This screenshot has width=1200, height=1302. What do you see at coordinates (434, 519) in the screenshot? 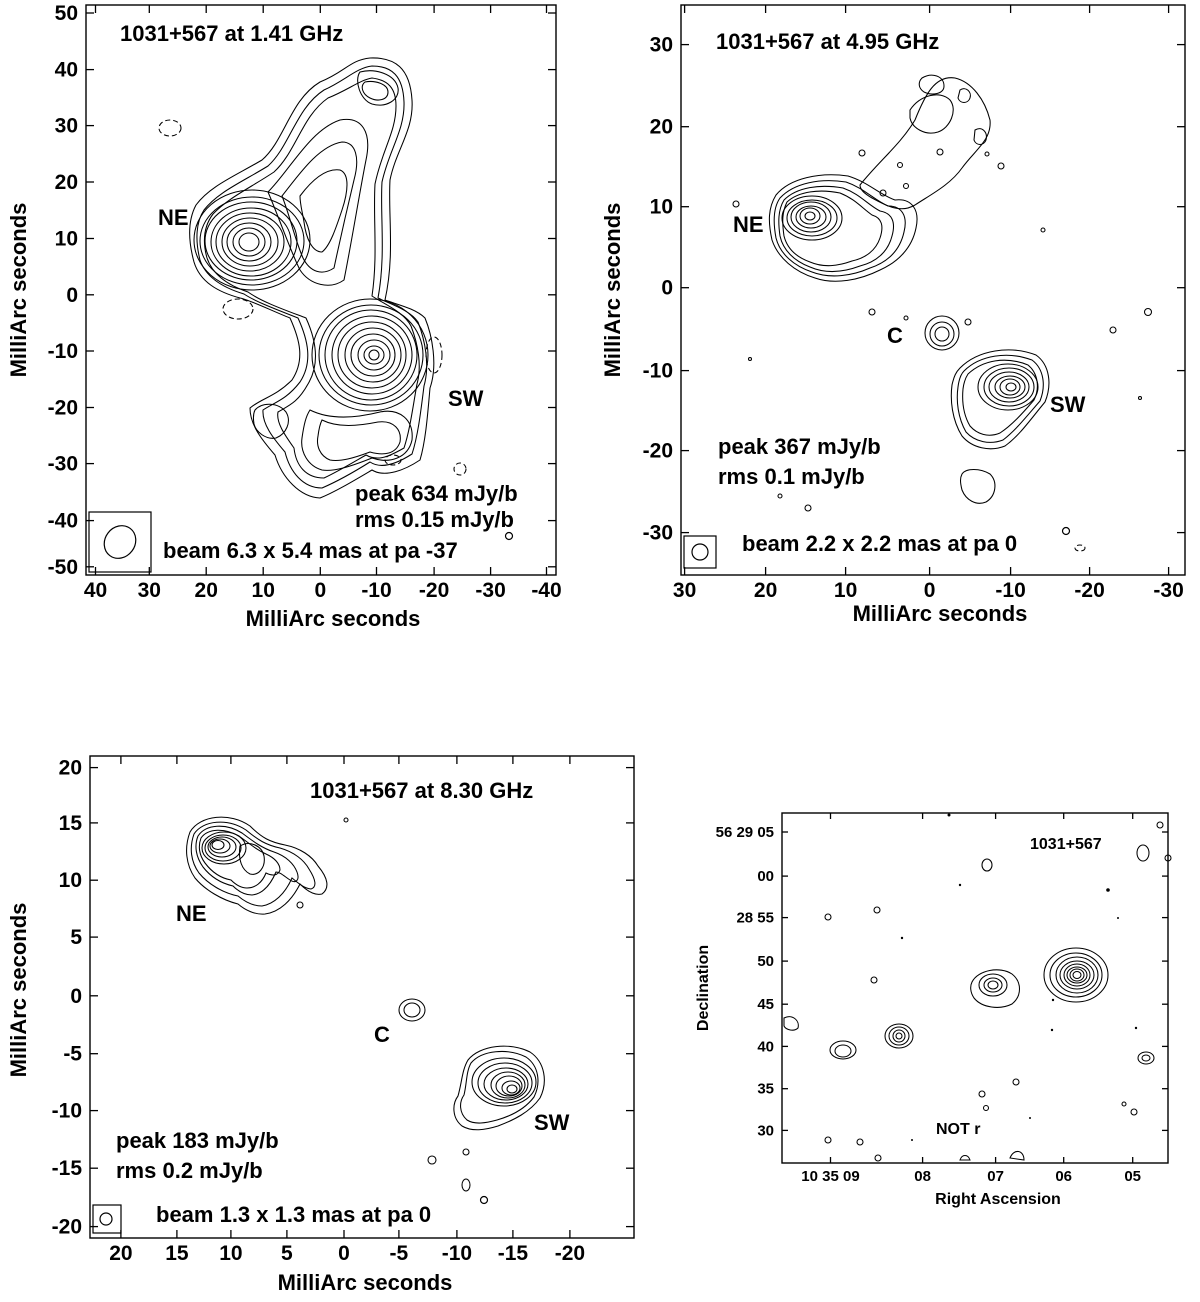
I see `p1-rms: rms 0.15 mJy/b` at bounding box center [434, 519].